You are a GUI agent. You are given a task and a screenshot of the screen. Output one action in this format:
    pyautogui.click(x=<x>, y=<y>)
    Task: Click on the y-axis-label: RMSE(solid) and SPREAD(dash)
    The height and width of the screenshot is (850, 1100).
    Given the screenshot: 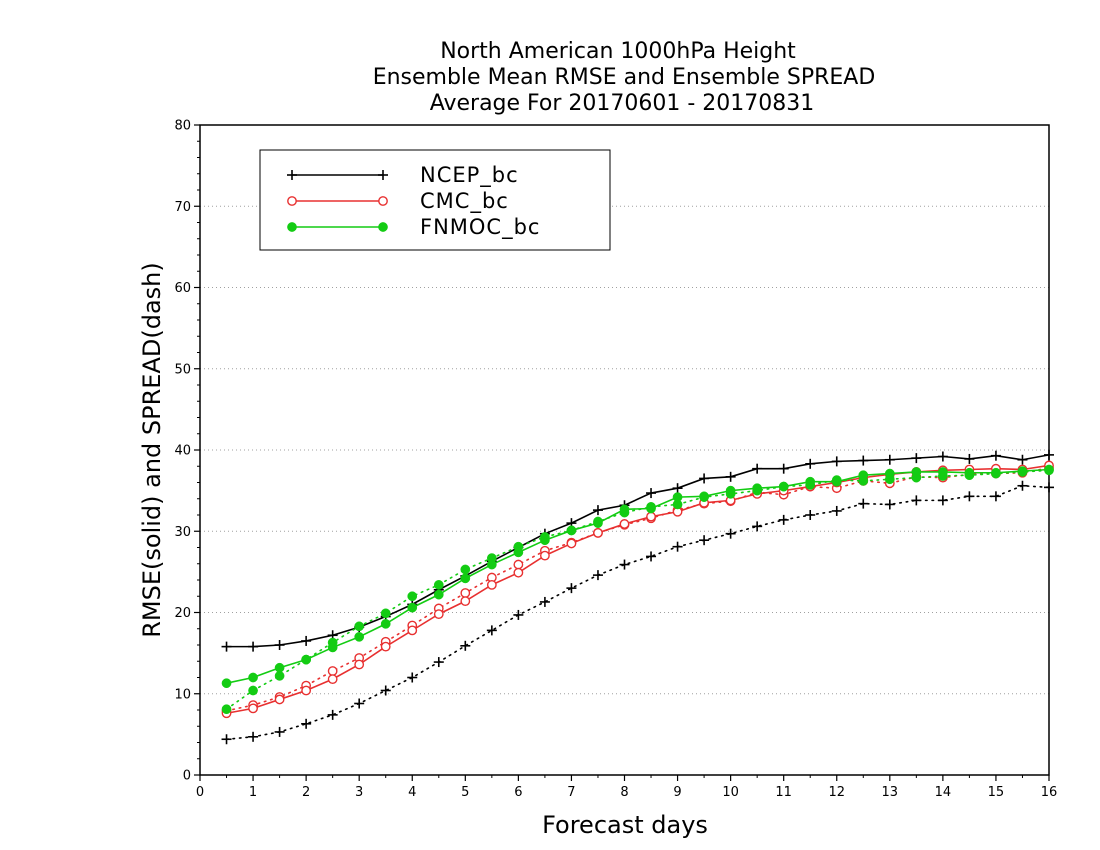 What is the action you would take?
    pyautogui.click(x=152, y=450)
    